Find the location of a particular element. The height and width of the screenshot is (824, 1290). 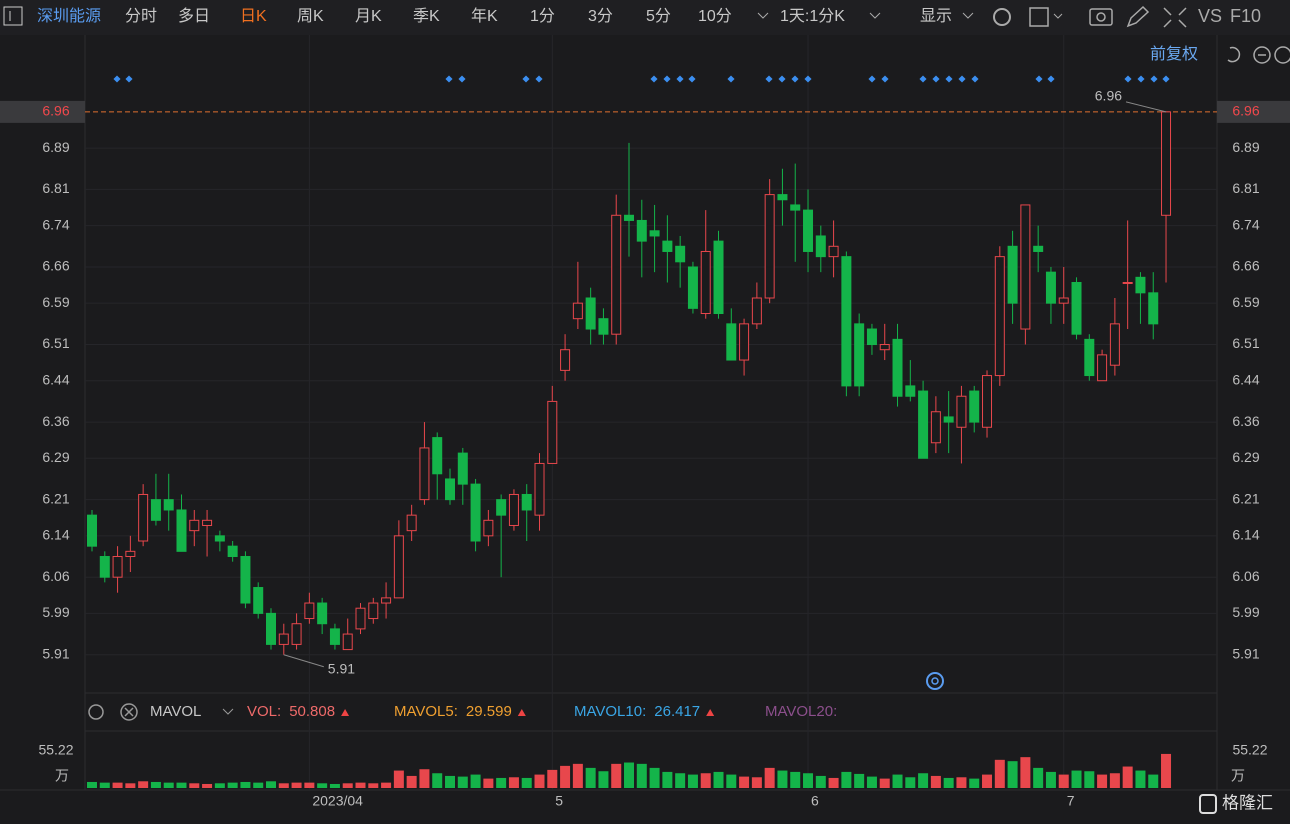

box-icon is located at coordinates (1039, 17).